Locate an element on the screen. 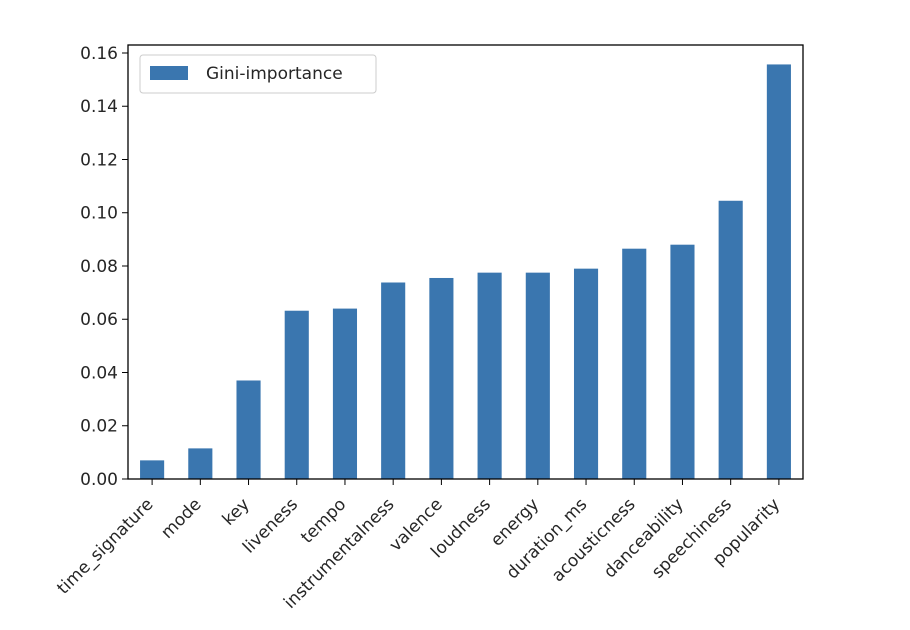 The width and height of the screenshot is (910, 630). legend-swatch is located at coordinates (169, 73).